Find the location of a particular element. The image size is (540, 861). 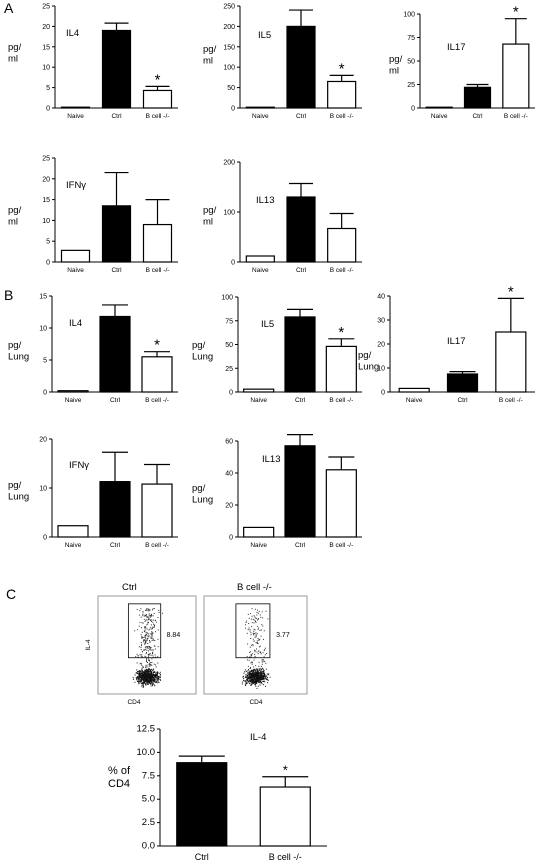

c7-category-label: Ctrl is located at coordinates (462, 400).